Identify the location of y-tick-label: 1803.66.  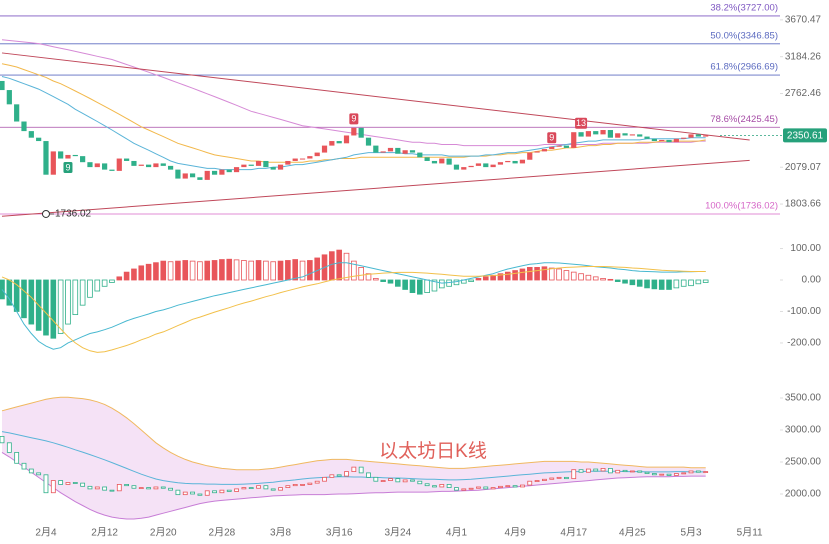
(803, 204).